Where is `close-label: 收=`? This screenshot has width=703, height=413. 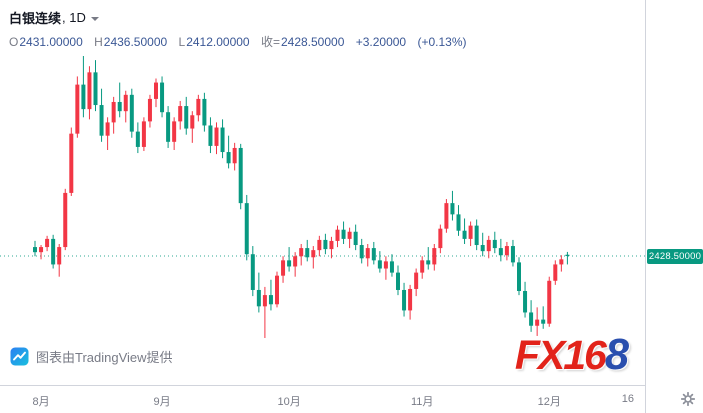
close-label: 收= is located at coordinates (270, 42).